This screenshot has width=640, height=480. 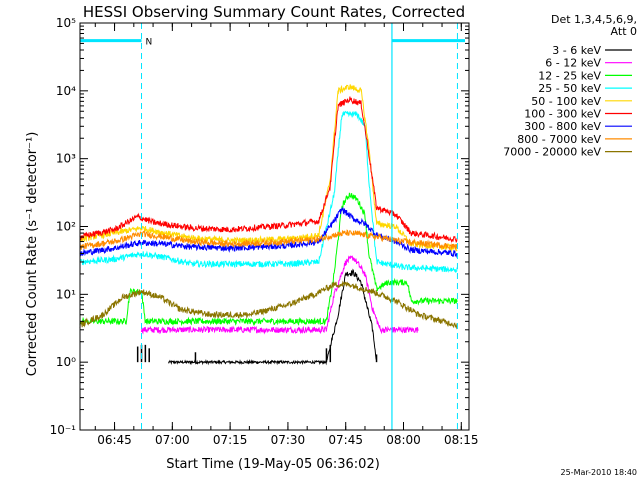 What do you see at coordinates (576, 50) in the screenshot?
I see `legend-item-label: 3 - 6 keV` at bounding box center [576, 50].